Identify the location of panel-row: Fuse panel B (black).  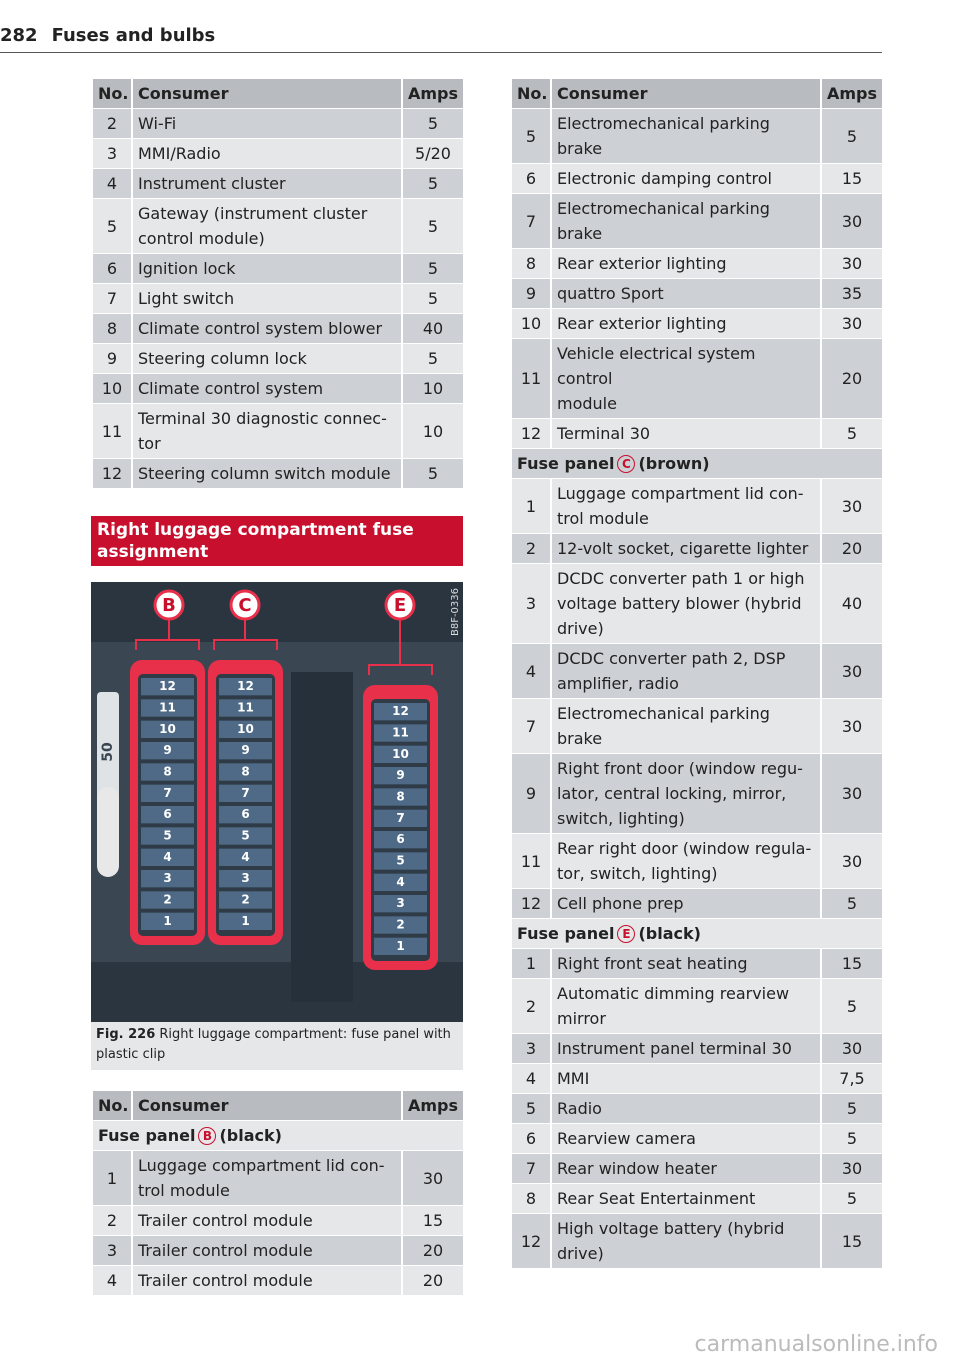
(278, 1135).